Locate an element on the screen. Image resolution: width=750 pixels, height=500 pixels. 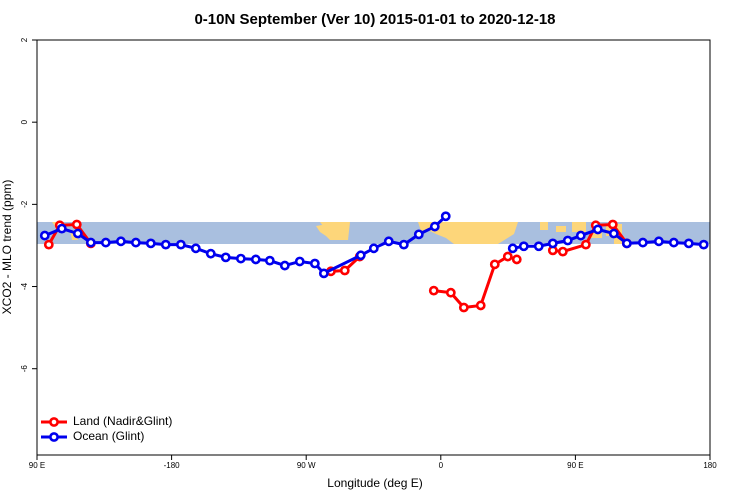
y-axis-label: XCO2 - MLO trend (ppm) is located at coordinates (7, 247).